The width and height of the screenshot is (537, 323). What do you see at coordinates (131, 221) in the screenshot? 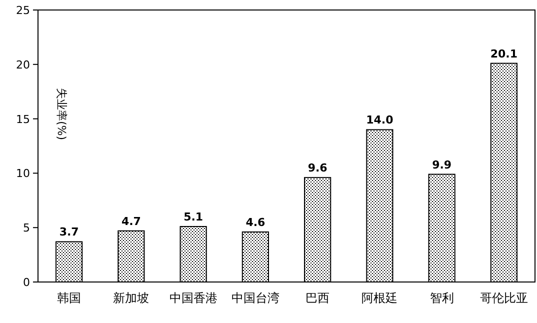
I see `data-label: 4.7` at bounding box center [131, 221].